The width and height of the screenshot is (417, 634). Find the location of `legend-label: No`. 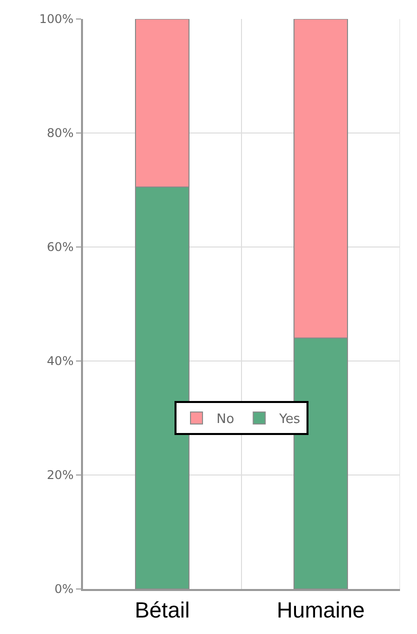

legend-label: No is located at coordinates (225, 420).